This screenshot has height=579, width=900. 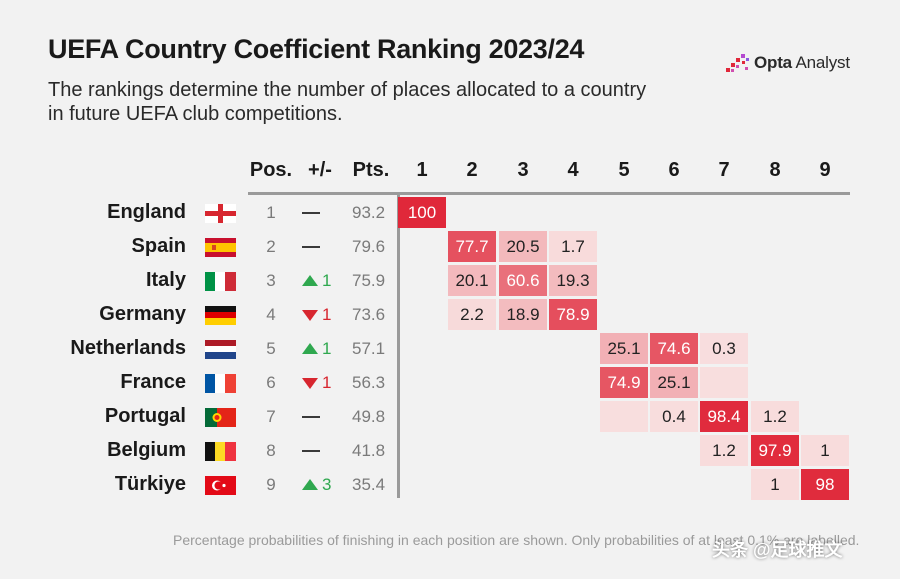 What do you see at coordinates (271, 170) in the screenshot?
I see `header-pos: Pos.` at bounding box center [271, 170].